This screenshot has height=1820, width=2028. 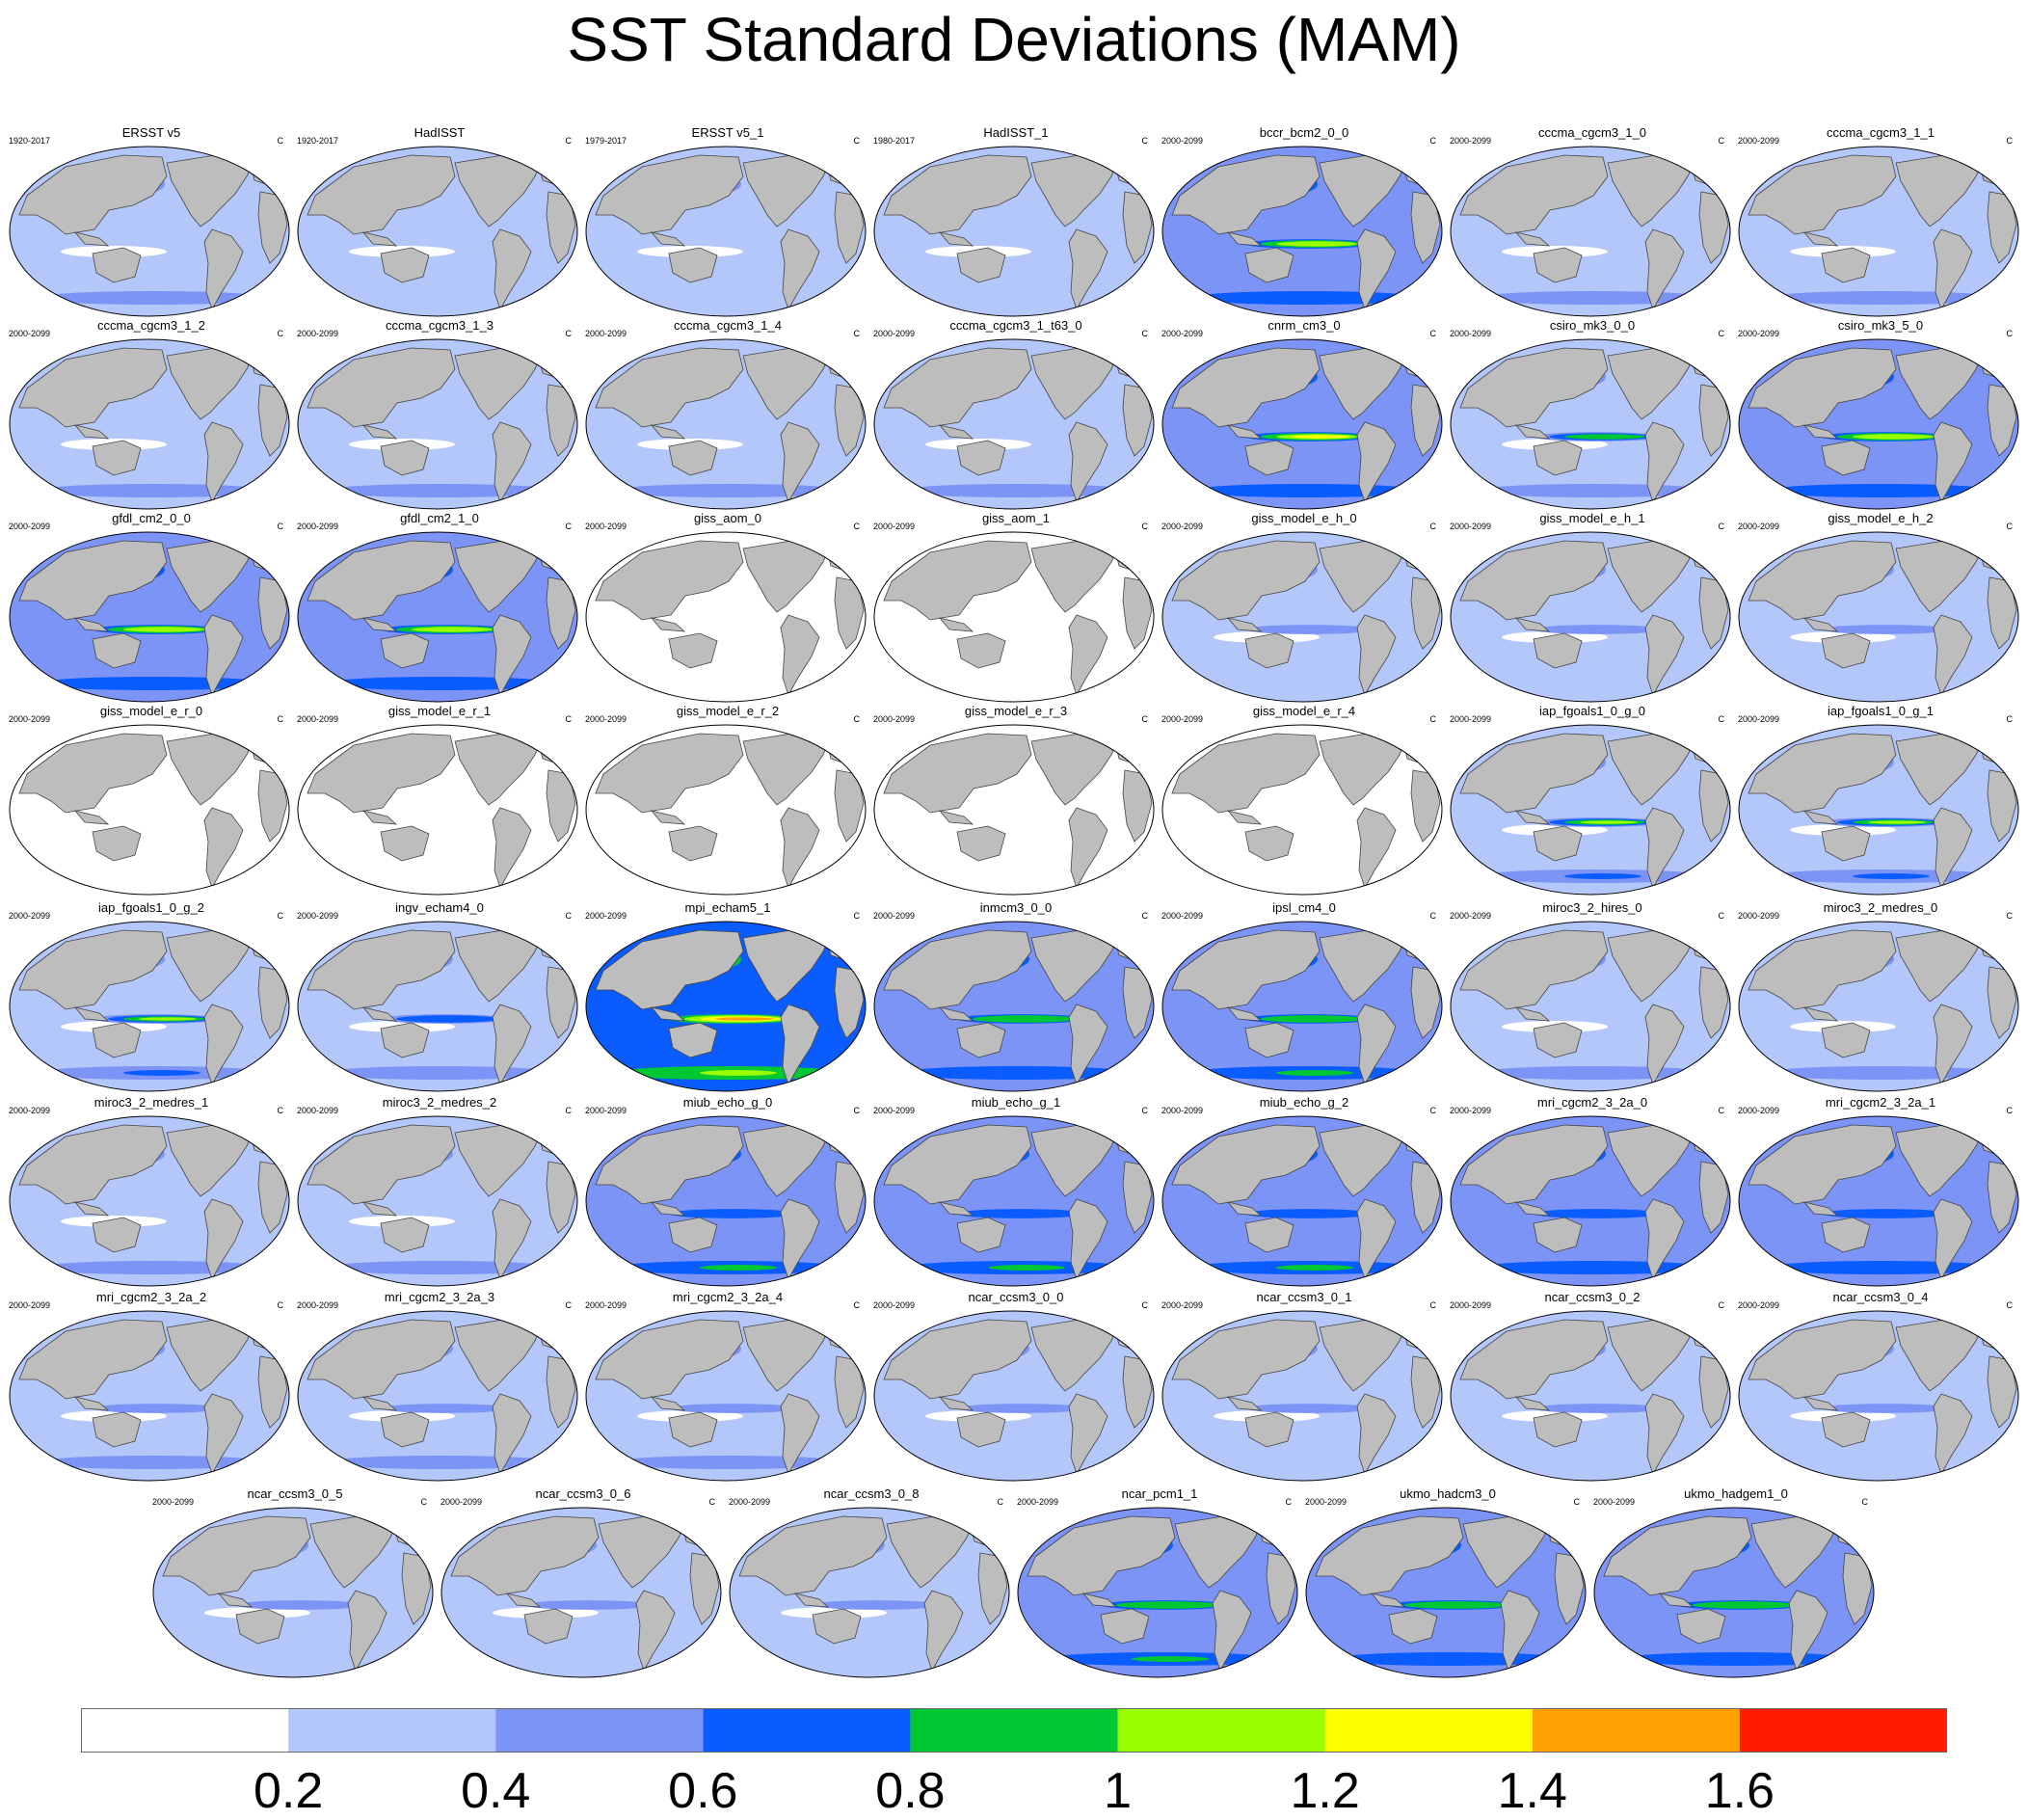 I want to click on map-panel: giss_aom_0 2000-2099 C, so click(x=727, y=608).